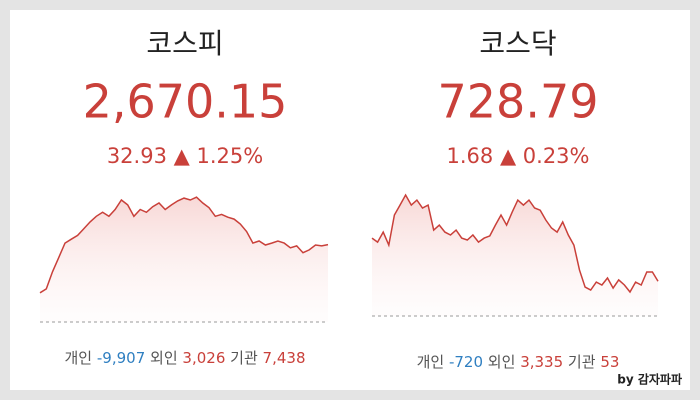 This screenshot has height=404, width=700. What do you see at coordinates (517, 156) in the screenshot?
I see `change-line: 1.68 ▲ 0.23%` at bounding box center [517, 156].